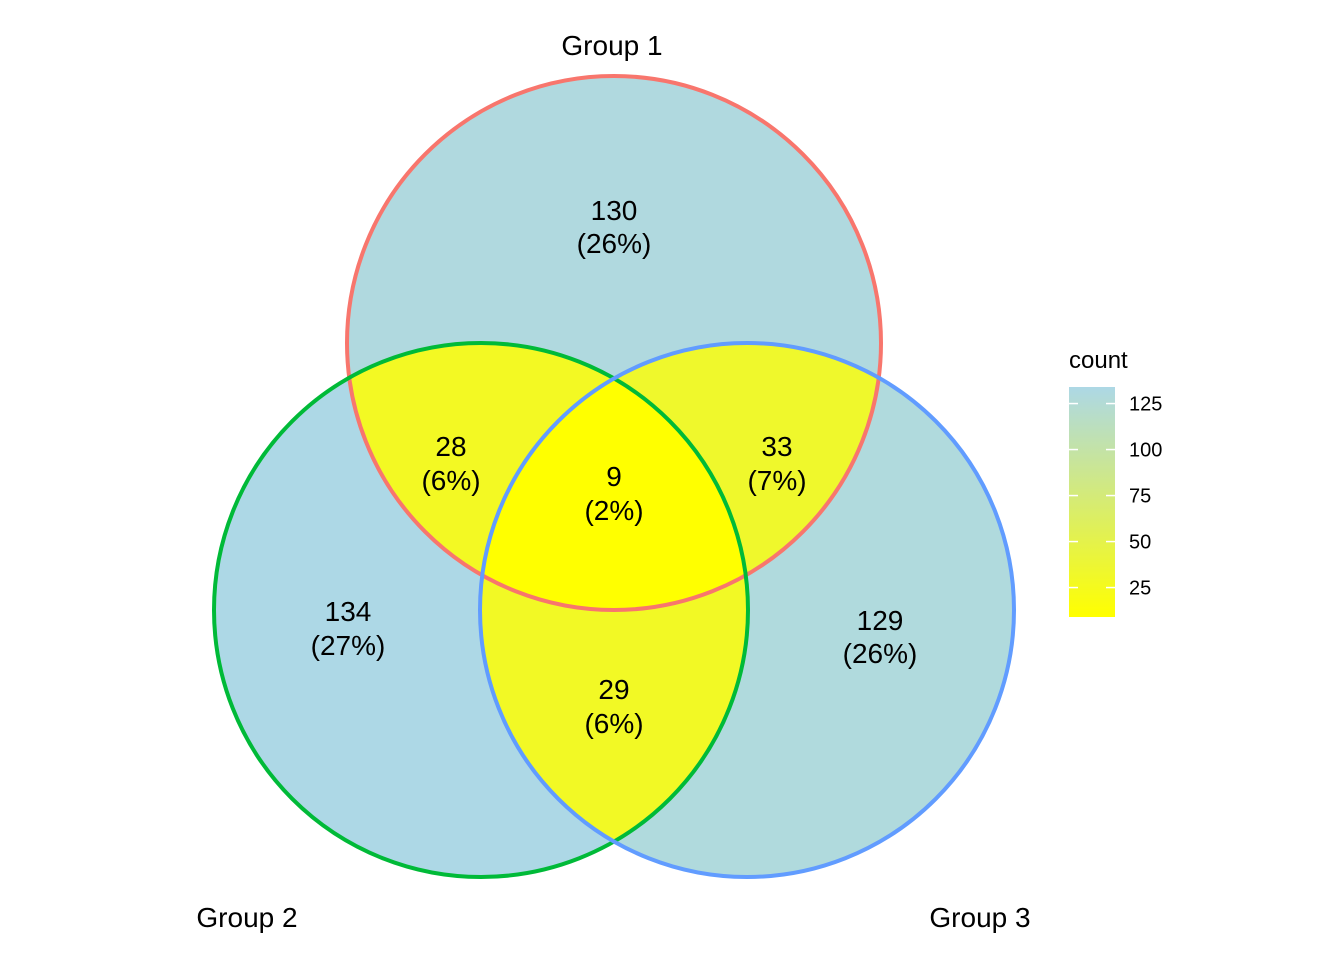 This screenshot has width=1344, height=960. I want to click on legend-tick-label-100: 100, so click(1145, 451).